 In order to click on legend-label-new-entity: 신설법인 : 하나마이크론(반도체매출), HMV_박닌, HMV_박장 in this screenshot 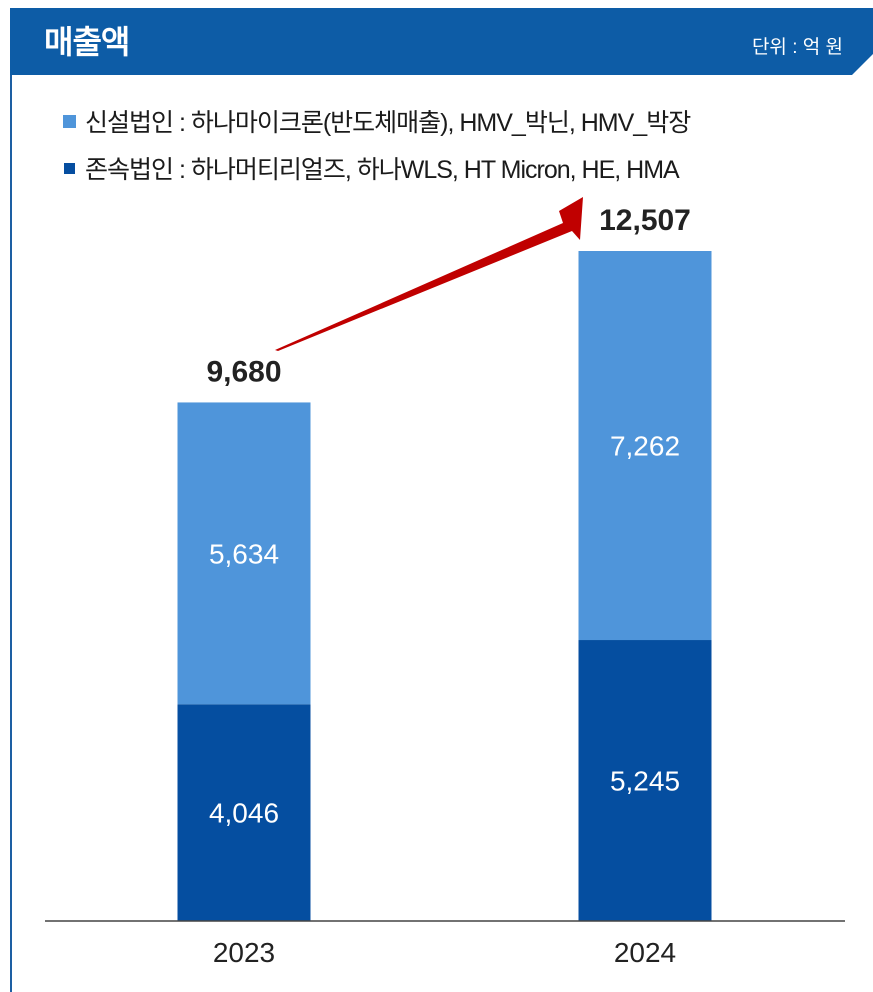, I will do `click(388, 123)`.